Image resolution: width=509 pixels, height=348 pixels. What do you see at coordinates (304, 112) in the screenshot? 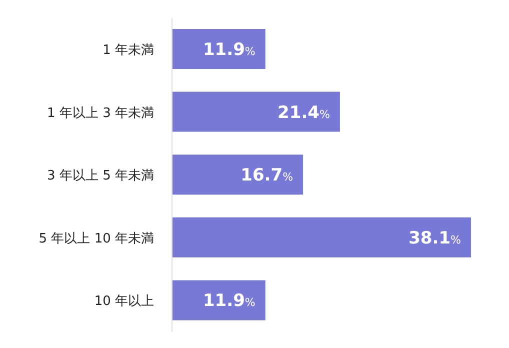
I see `data-label: 21.4%` at bounding box center [304, 112].